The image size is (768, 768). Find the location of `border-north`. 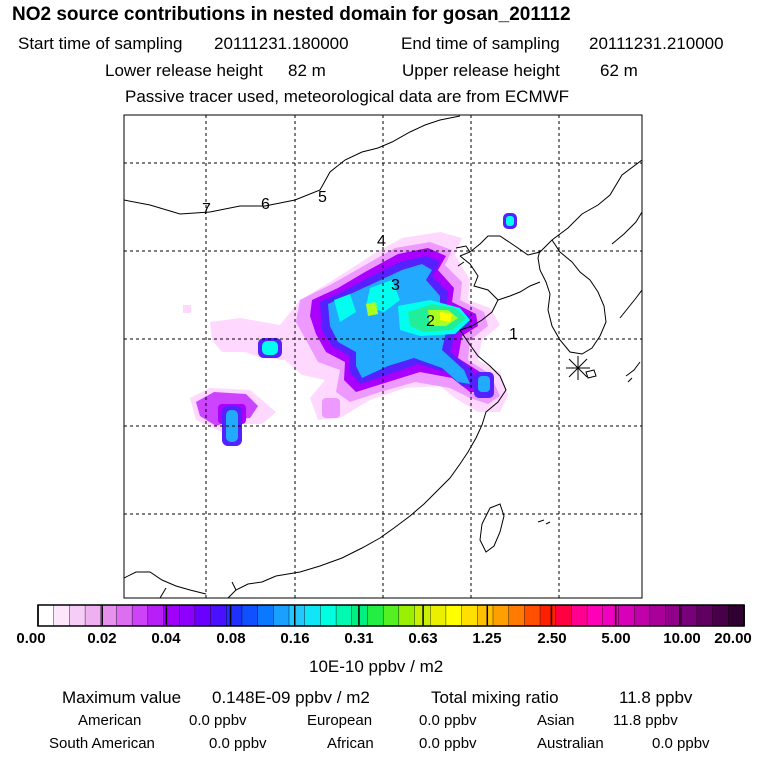

border-north is located at coordinates (292, 165).